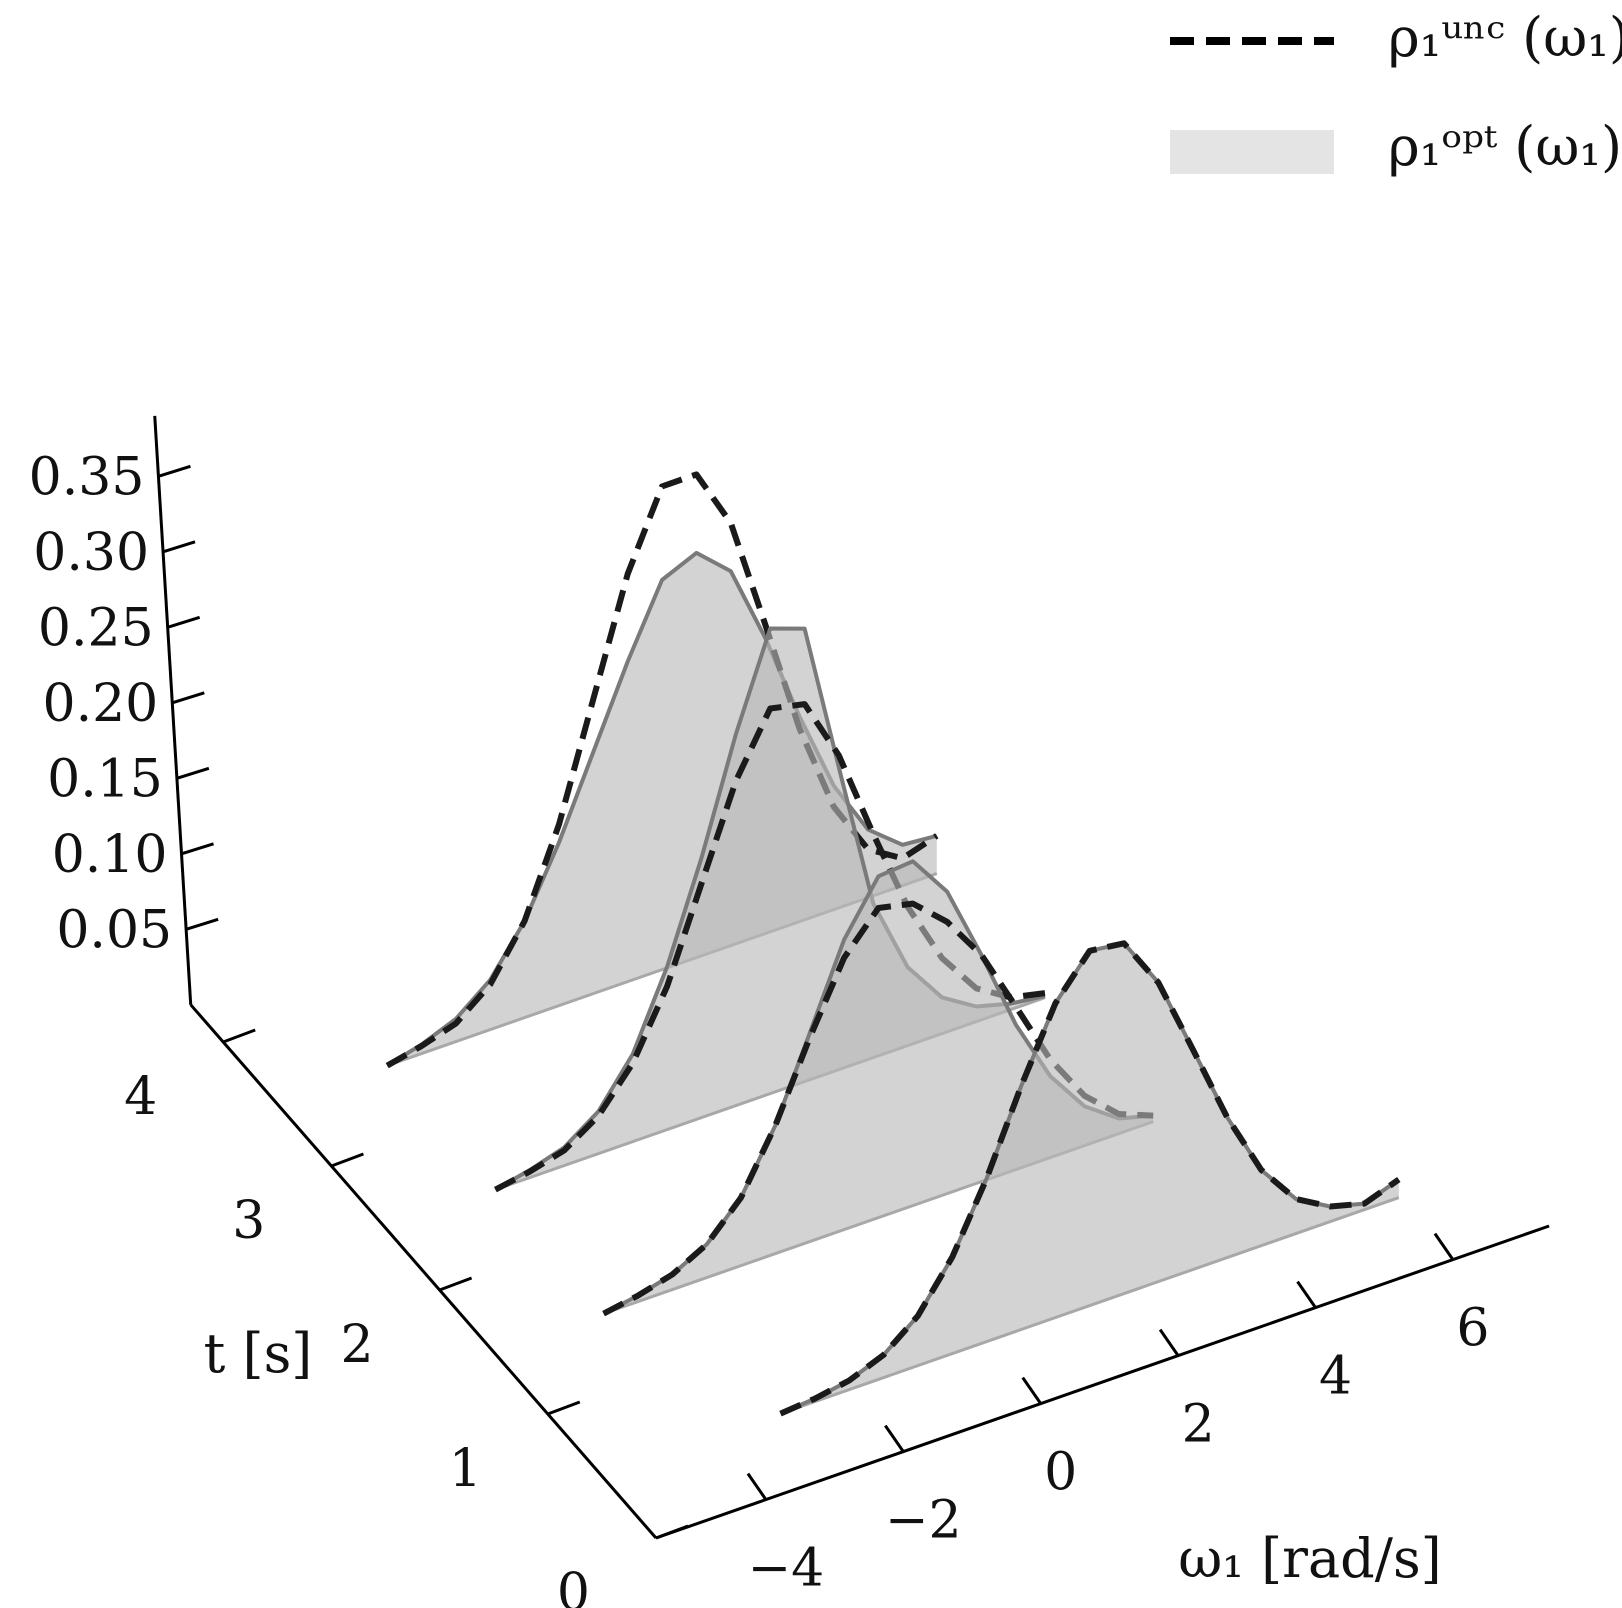 The height and width of the screenshot is (1608, 1622). Describe the element at coordinates (1198, 1425) in the screenshot. I see `x-tick-label-3: 2` at that location.